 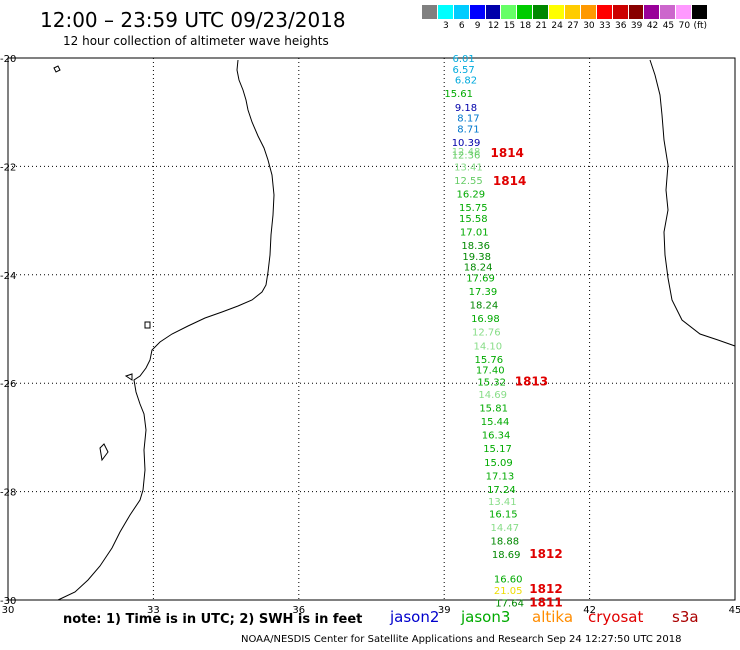 I want to click on swh-value: 15.32, so click(x=491, y=383).